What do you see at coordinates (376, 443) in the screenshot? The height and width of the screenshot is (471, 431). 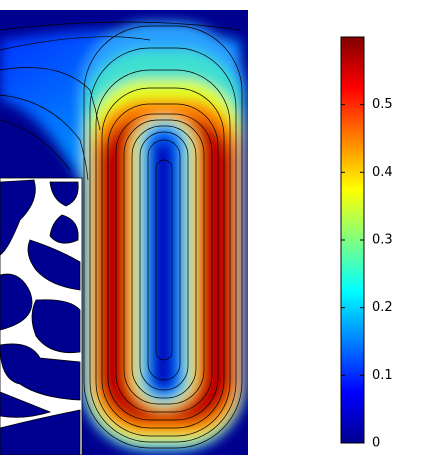 I see `colorbar-tick-label: 0` at bounding box center [376, 443].